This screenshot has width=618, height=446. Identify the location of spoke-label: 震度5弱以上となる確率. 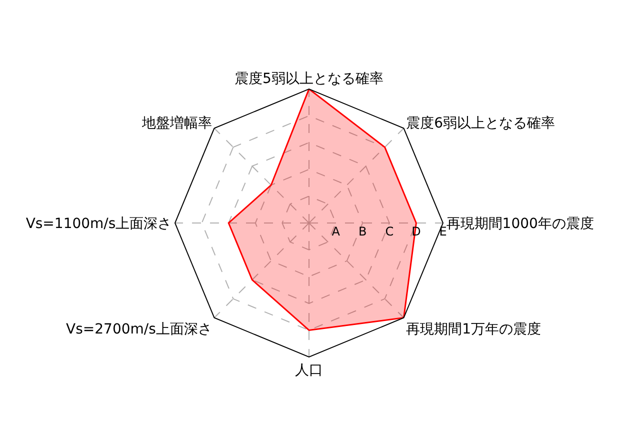
(309, 78).